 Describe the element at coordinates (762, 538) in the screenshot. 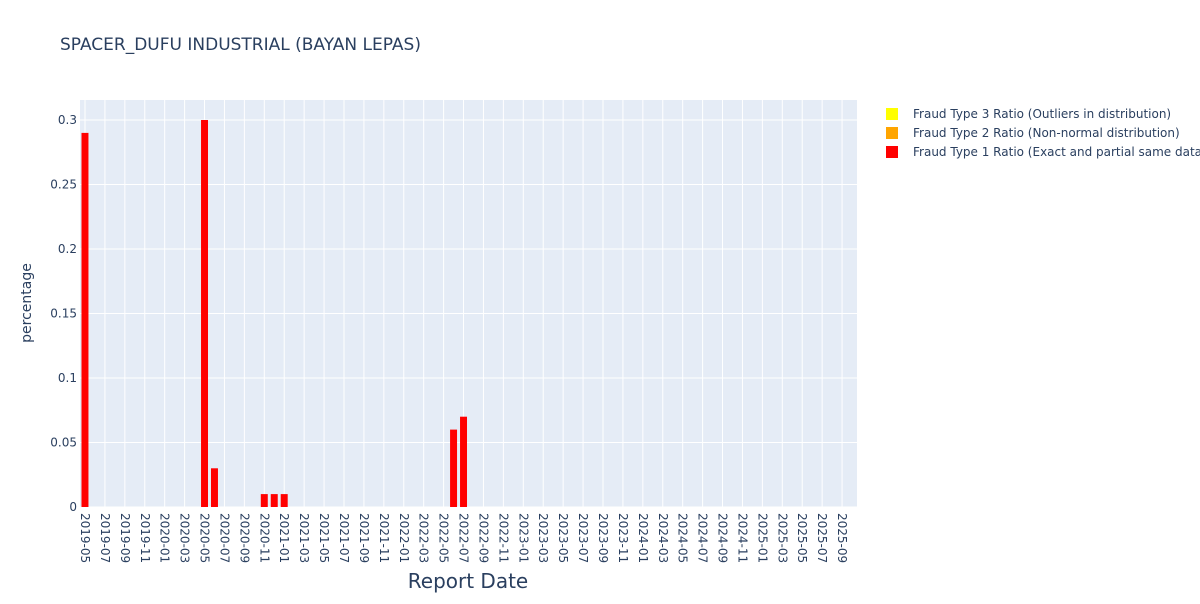

I see `x-tick-label: 2025-01` at that location.